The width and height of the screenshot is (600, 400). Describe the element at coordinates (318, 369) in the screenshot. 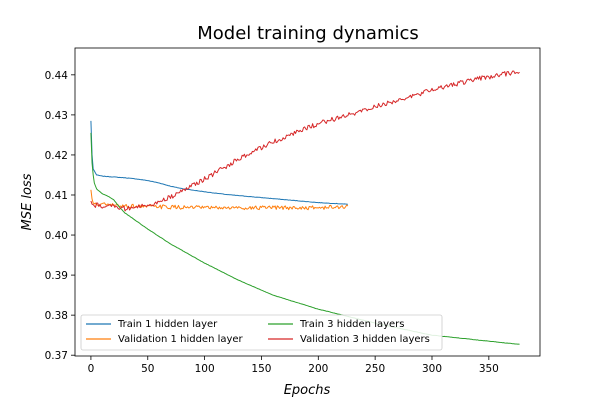

I see `x-tick-label: 200` at that location.